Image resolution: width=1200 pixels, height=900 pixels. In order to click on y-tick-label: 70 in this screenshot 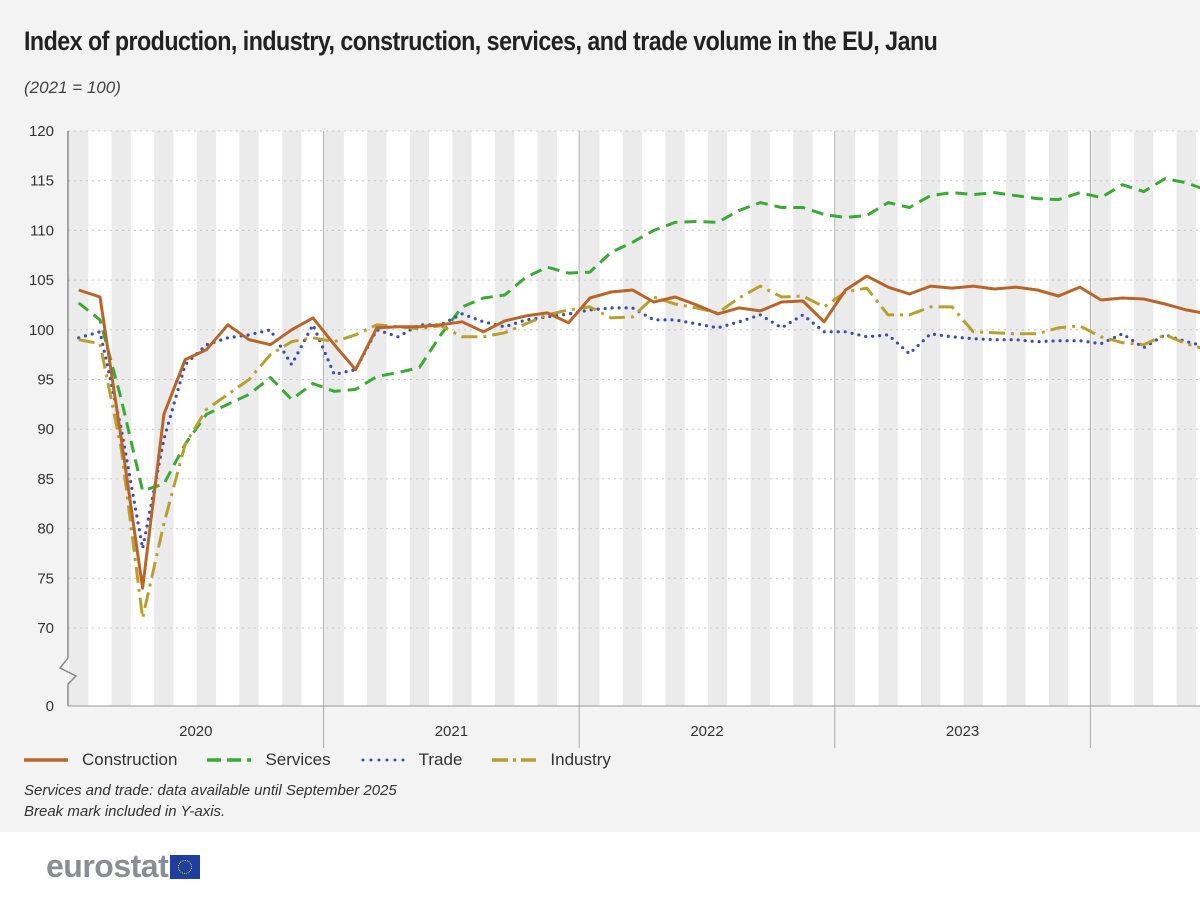, I will do `click(45, 628)`.